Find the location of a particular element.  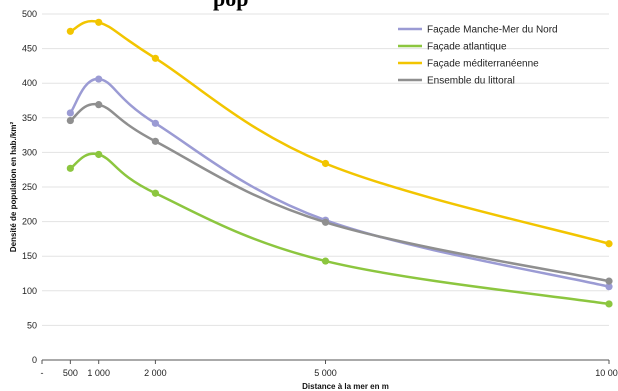

y-tick-label-4: 200 is located at coordinates (29, 222).